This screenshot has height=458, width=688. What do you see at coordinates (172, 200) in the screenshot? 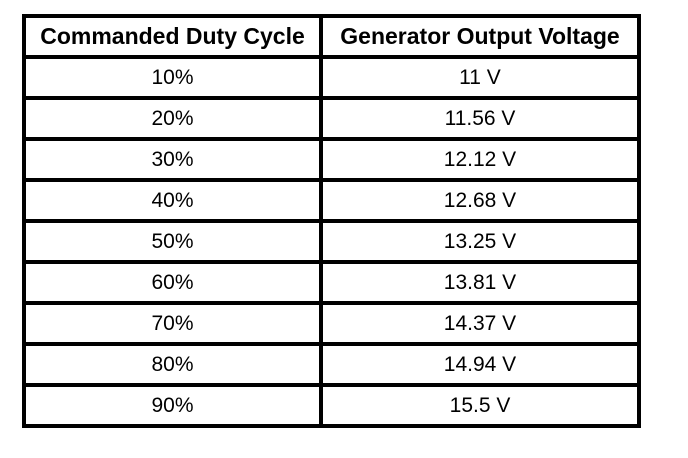
I see `duty-cycle-cell: 40%` at bounding box center [172, 200].